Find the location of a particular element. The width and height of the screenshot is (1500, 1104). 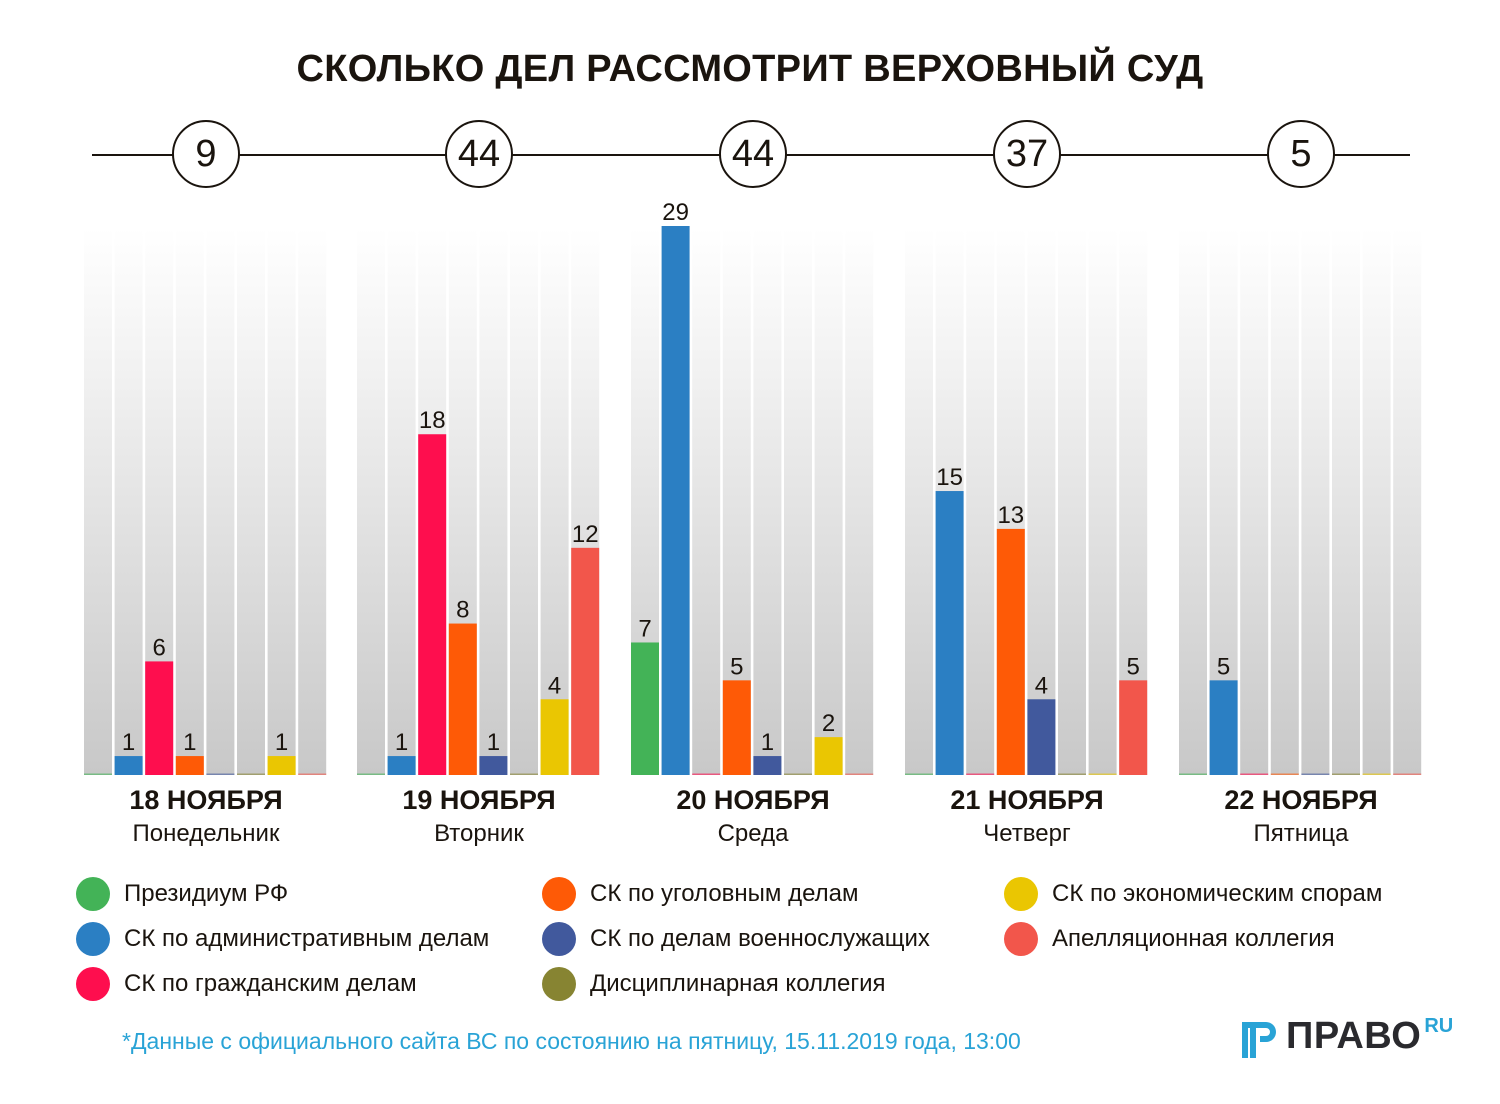

logo-name: ПРАВО is located at coordinates (1354, 1036).